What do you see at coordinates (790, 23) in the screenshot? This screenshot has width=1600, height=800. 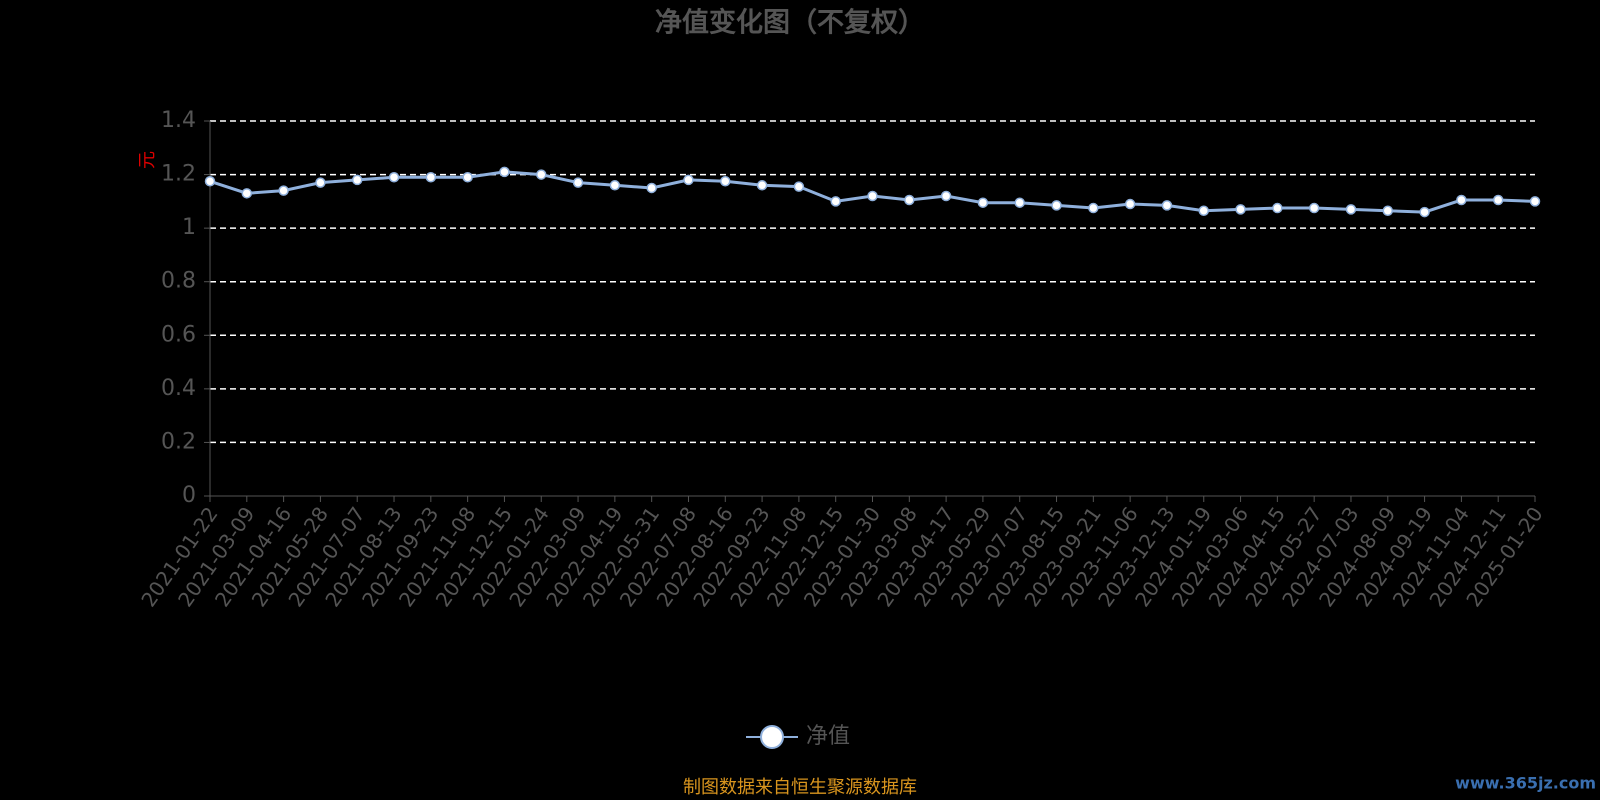 I see `chart-title: 净值变化图（不复权）` at bounding box center [790, 23].